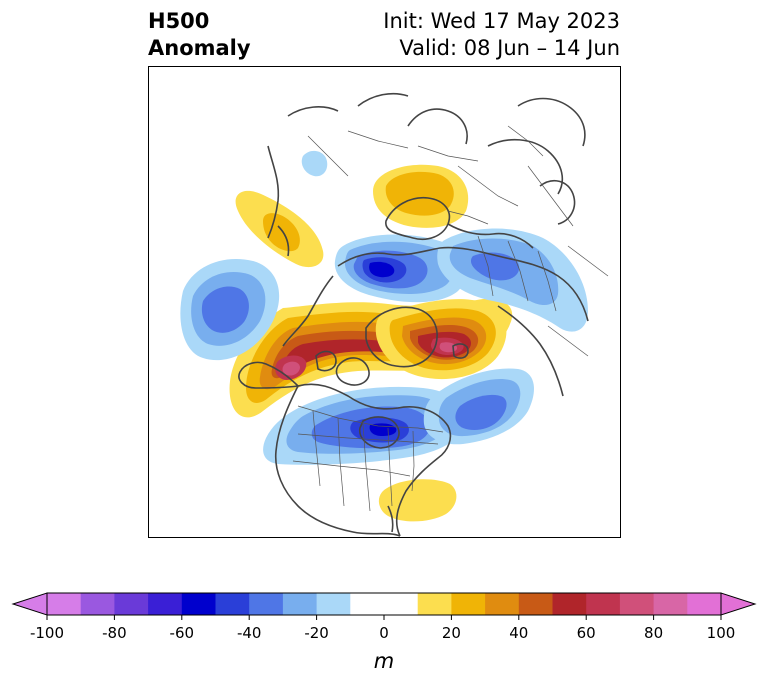 The height and width of the screenshot is (684, 768). I want to click on negative-anomaly-north-atlantic, so click(478, 406).